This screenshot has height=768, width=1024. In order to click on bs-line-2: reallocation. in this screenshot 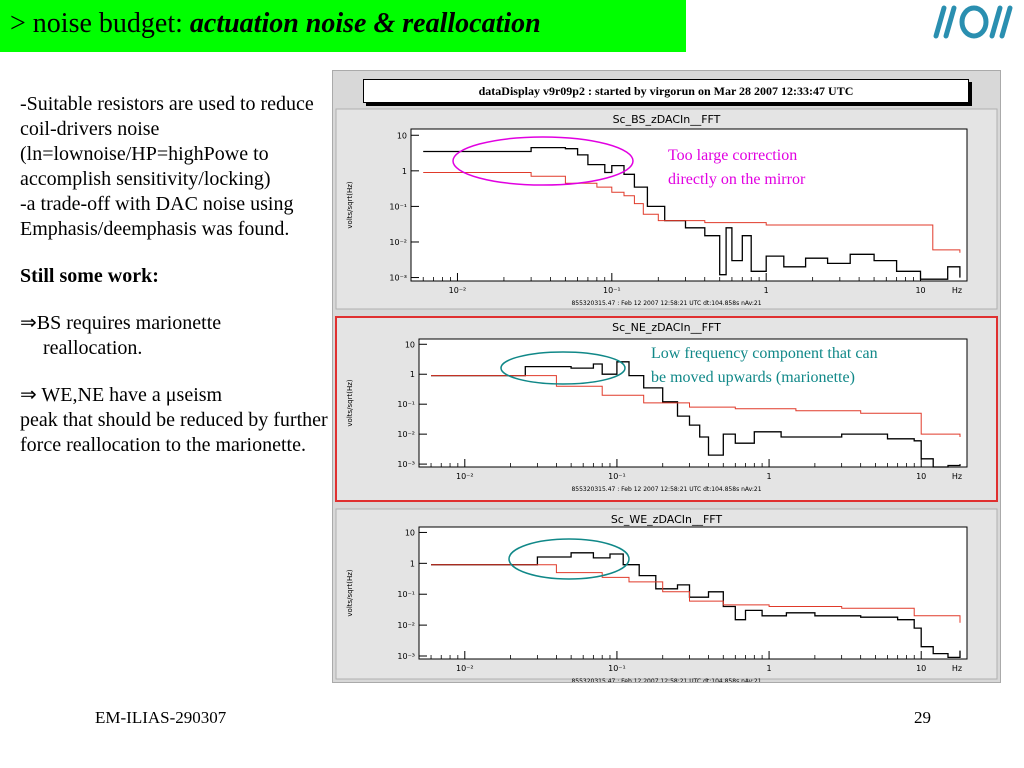, I will do `click(93, 348)`.